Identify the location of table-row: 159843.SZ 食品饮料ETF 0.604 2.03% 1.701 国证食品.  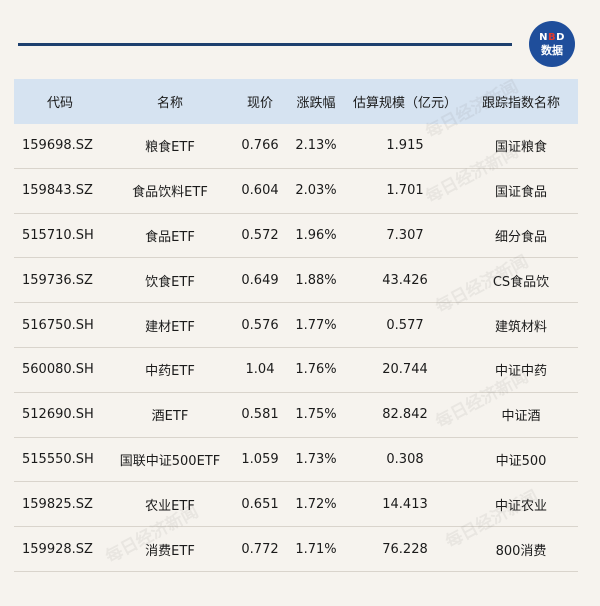
(296, 191).